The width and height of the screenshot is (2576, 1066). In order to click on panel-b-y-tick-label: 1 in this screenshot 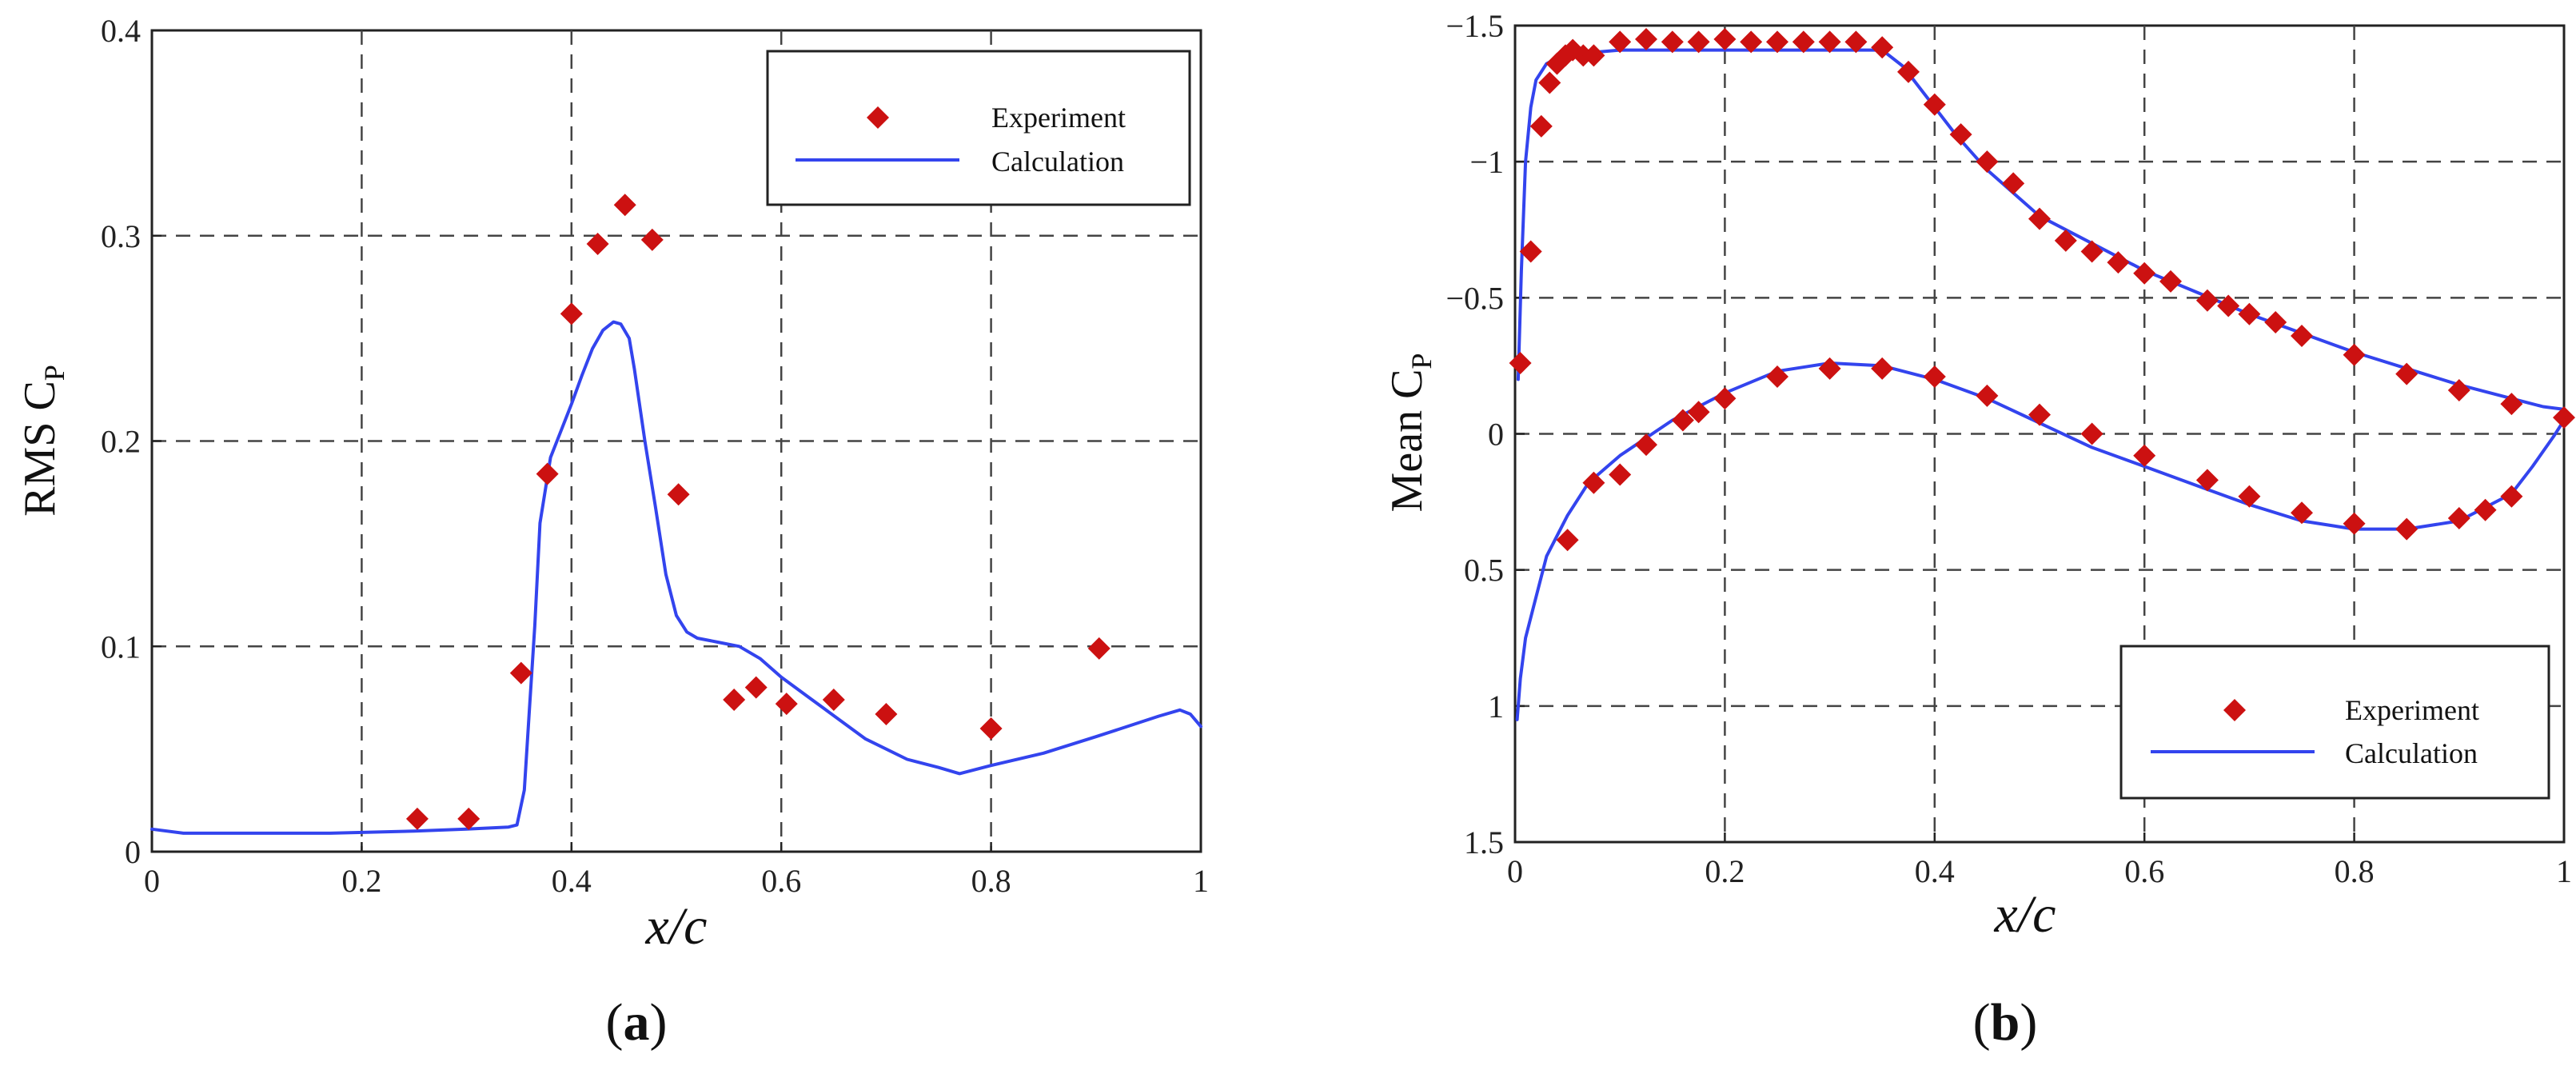, I will do `click(1496, 707)`.